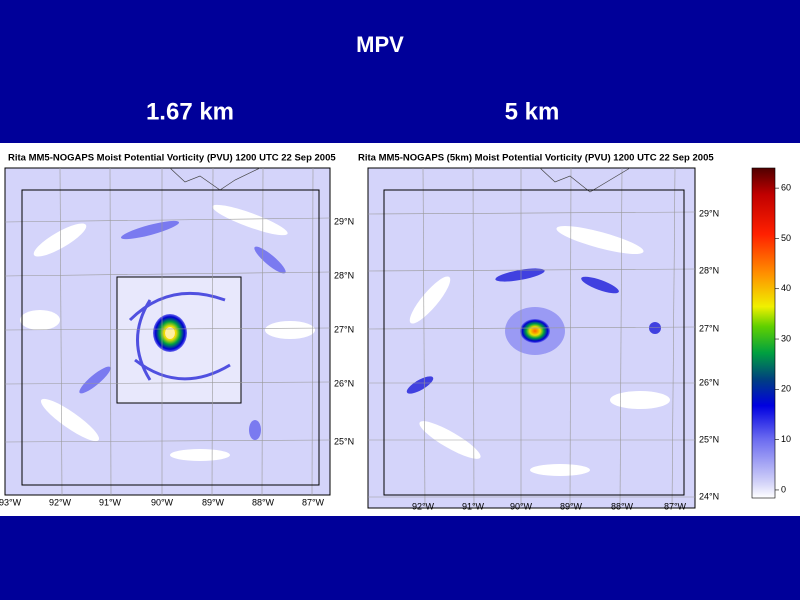 Image resolution: width=800 pixels, height=600 pixels. Describe the element at coordinates (532, 111) in the screenshot. I see `panel-subtitle: 5 km` at that location.